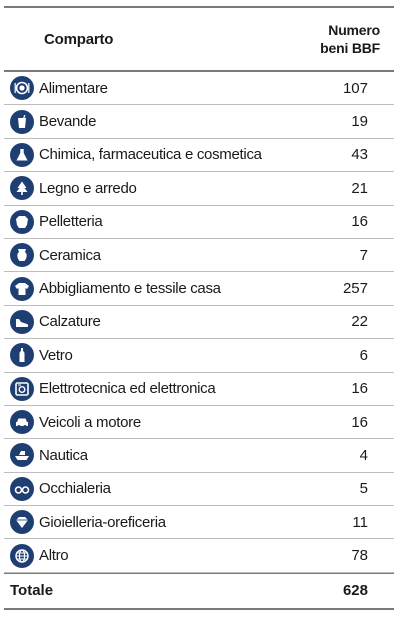  Describe the element at coordinates (359, 155) in the screenshot. I see `row-value: 43` at that location.